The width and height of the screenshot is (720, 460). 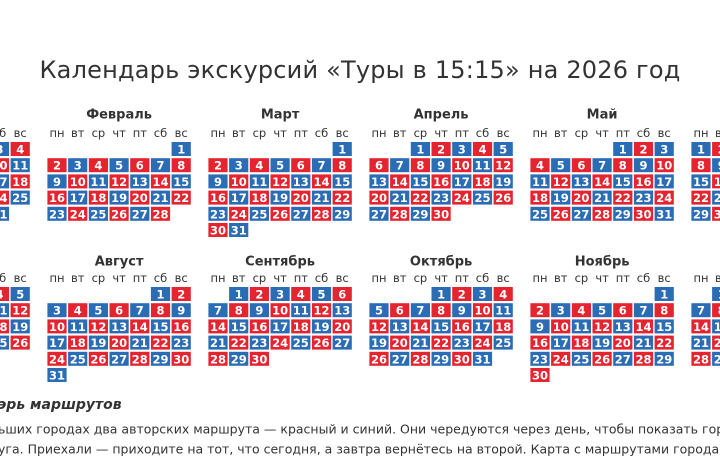 I want to click on day-number: 2, so click(x=181, y=295).